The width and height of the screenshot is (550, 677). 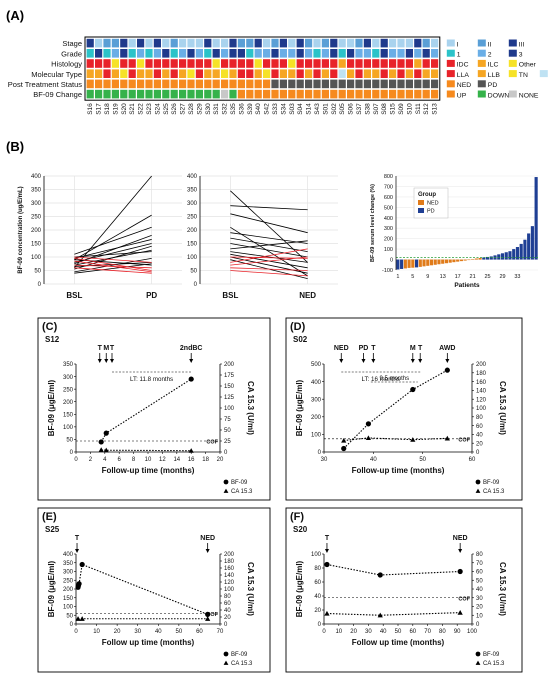 What do you see at coordinates (72, 43) in the screenshot?
I see `heatmap-row-label: Stage` at bounding box center [72, 43].